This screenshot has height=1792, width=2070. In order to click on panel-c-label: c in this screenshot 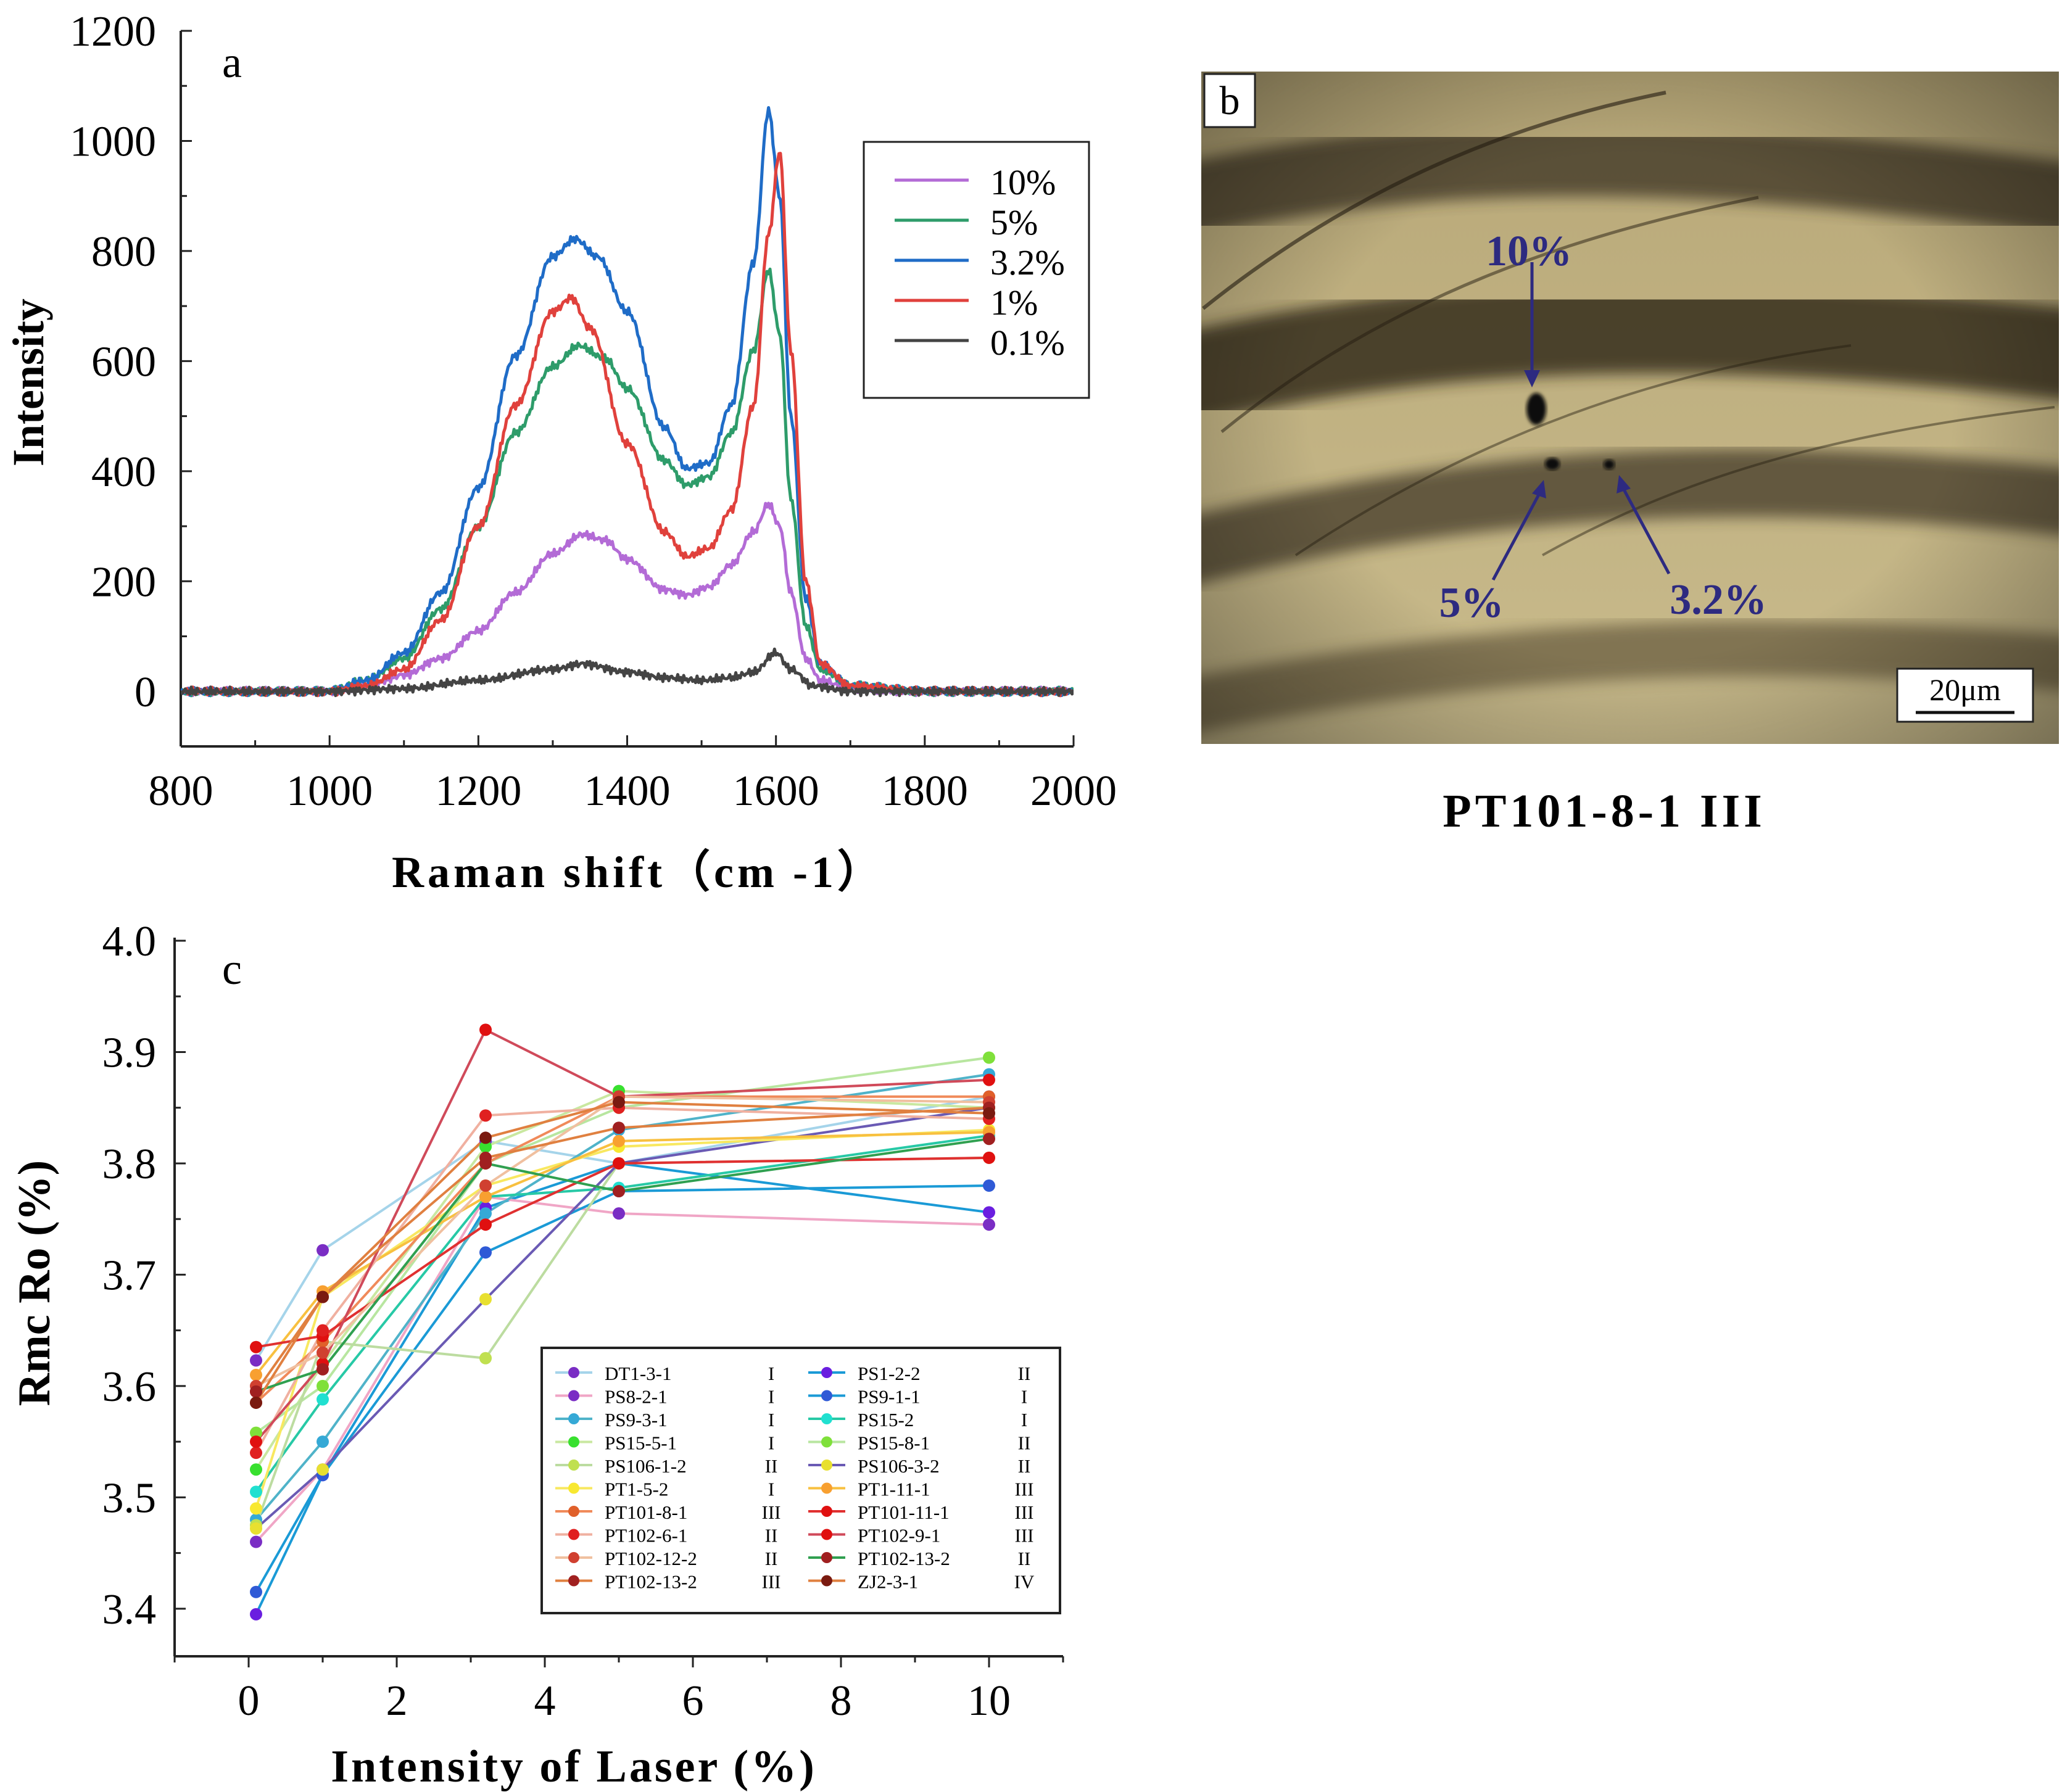, I will do `click(232, 969)`.